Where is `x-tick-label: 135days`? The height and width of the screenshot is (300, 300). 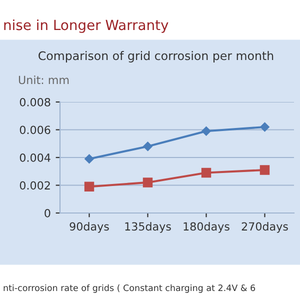 x-tick-label: 135days is located at coordinates (148, 227).